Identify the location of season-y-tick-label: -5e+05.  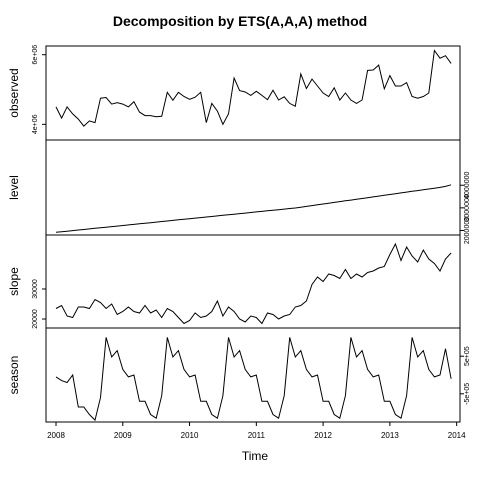
(467, 394).